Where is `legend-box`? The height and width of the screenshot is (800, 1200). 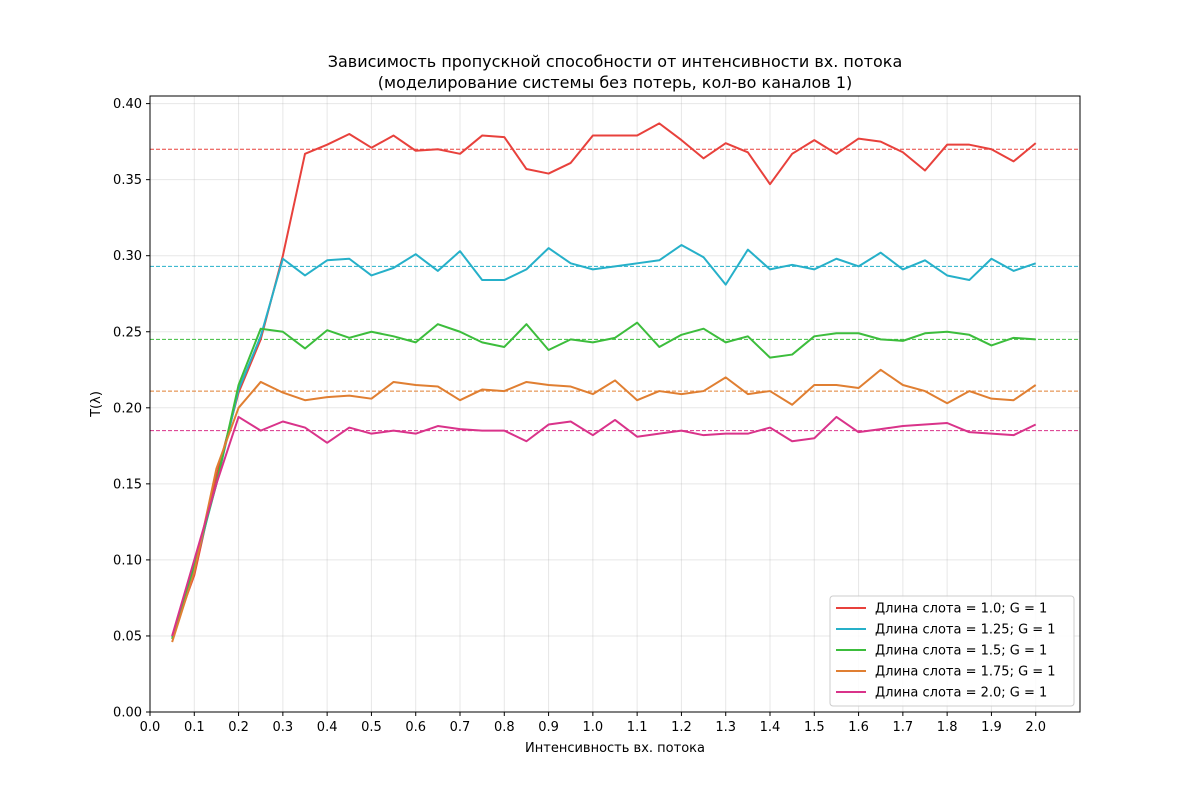
legend-box is located at coordinates (952, 651).